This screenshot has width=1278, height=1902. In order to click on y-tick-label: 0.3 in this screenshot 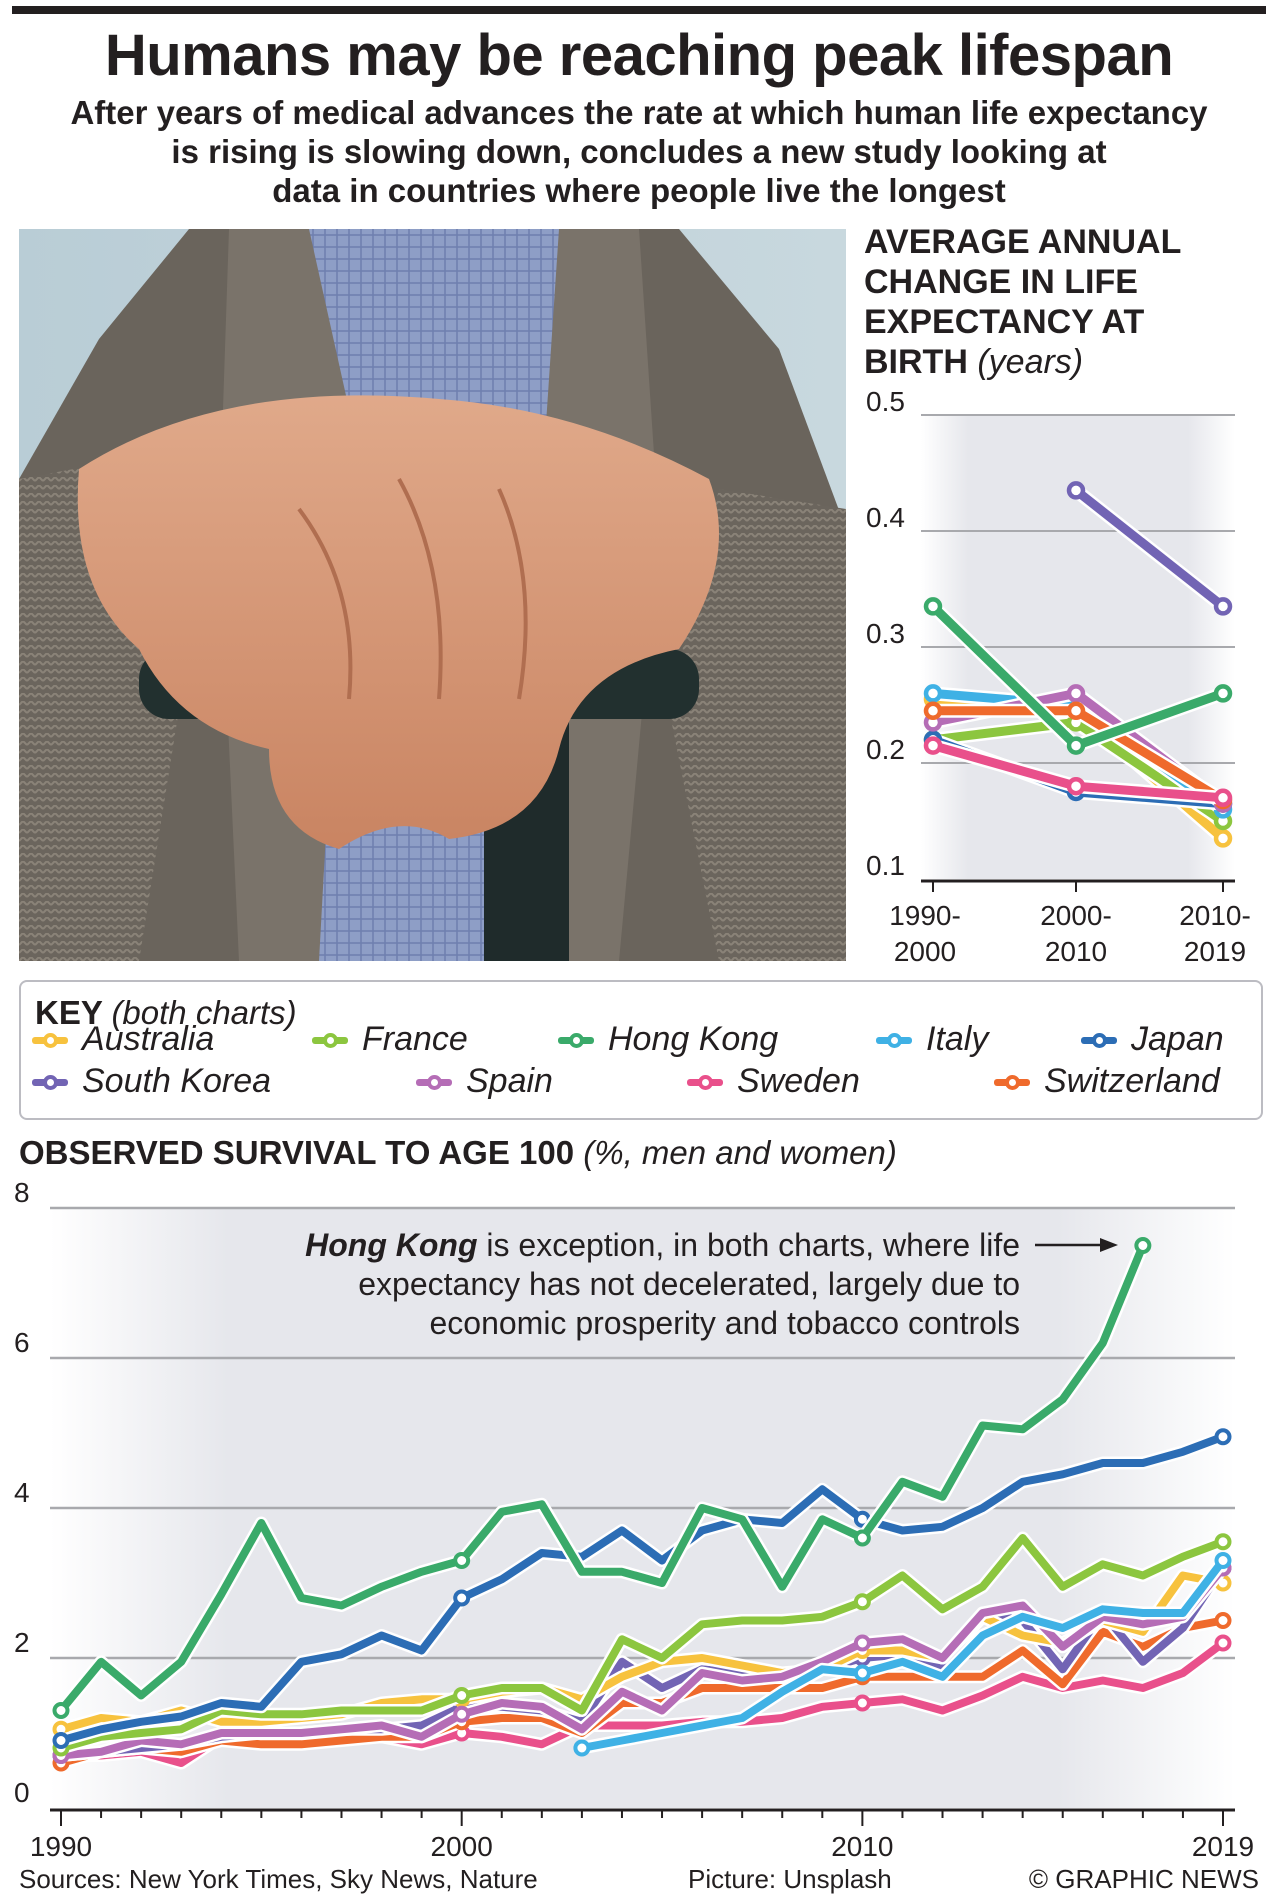, I will do `click(885, 633)`.